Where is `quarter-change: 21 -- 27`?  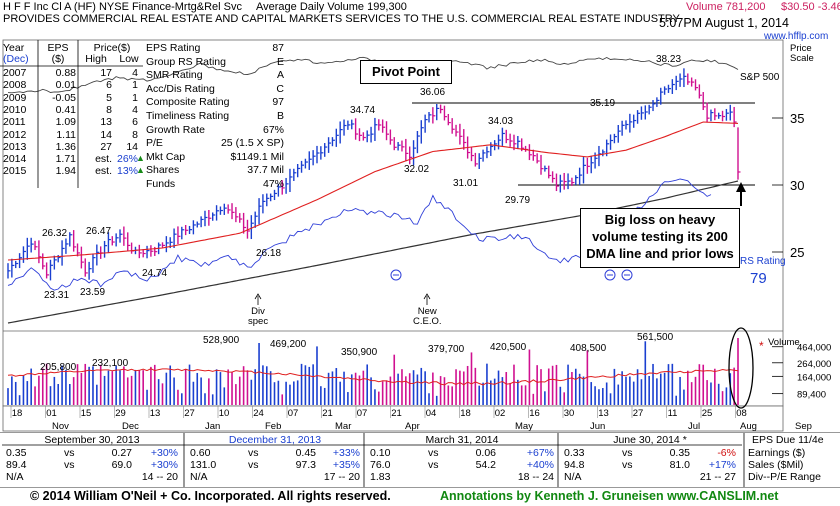
quarter-change: 21 -- 27 is located at coordinates (717, 477).